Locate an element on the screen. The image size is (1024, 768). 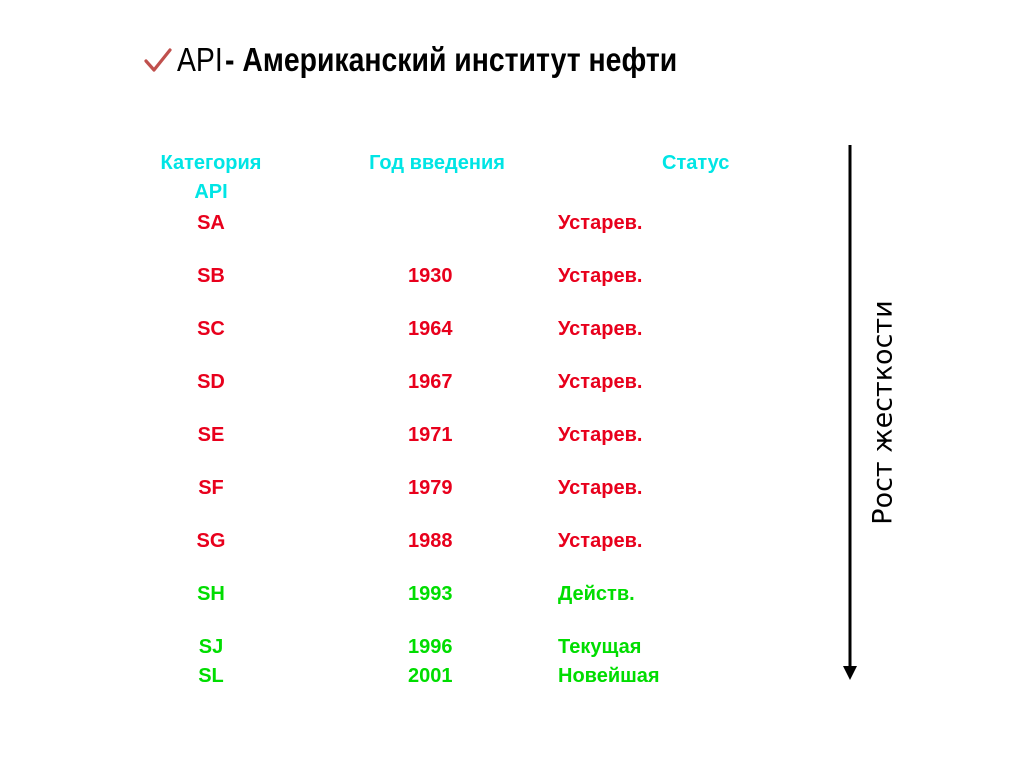
hardness-growth-label: Рост жесткости is located at coordinates (883, 412).